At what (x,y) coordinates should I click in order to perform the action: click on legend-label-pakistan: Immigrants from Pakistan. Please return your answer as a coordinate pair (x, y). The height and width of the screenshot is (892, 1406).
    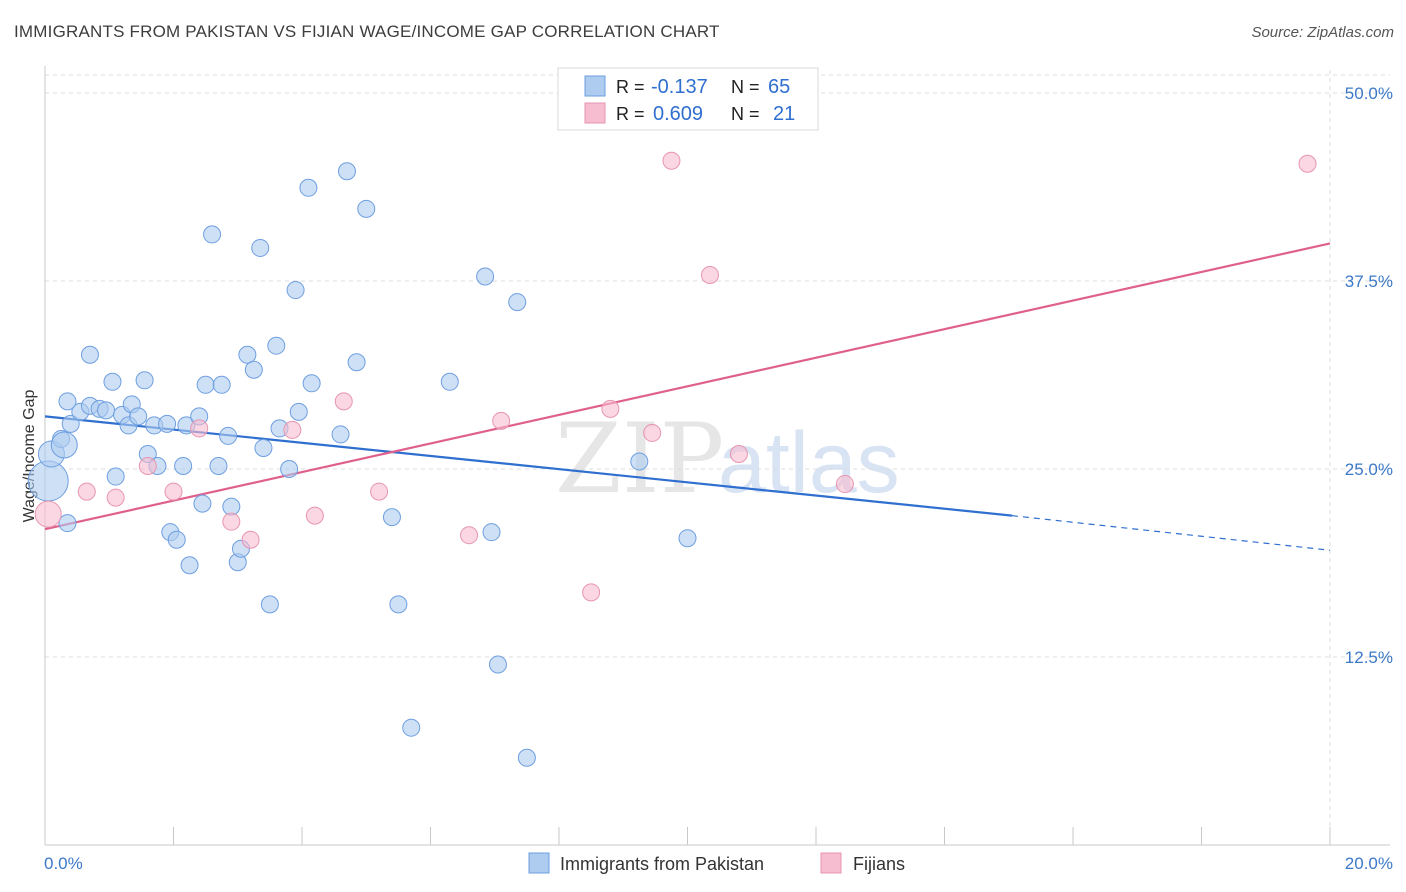
    Looking at the image, I should click on (662, 864).